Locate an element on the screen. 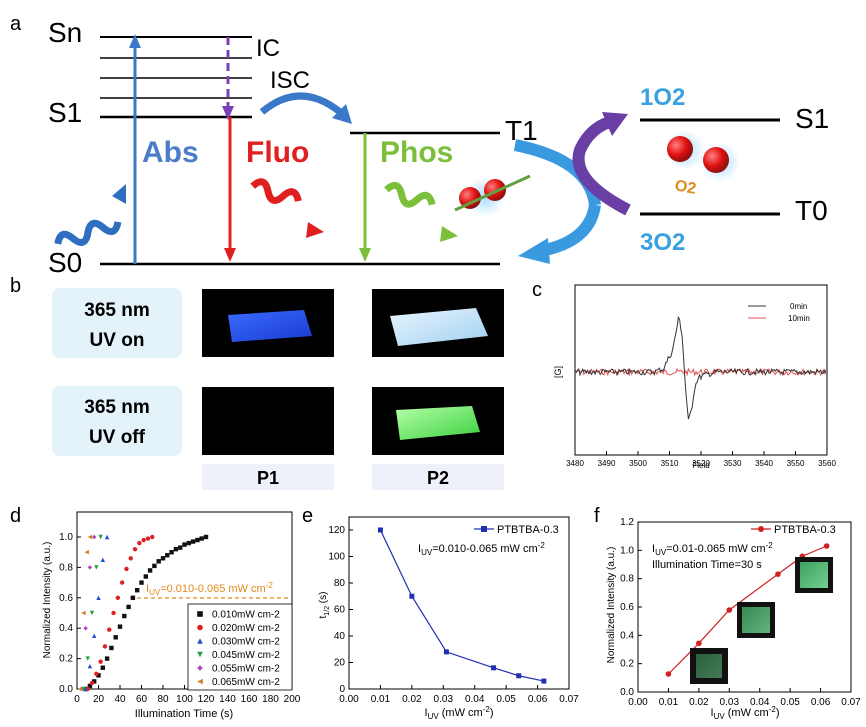  sample-p2-uv-on is located at coordinates (439, 327).